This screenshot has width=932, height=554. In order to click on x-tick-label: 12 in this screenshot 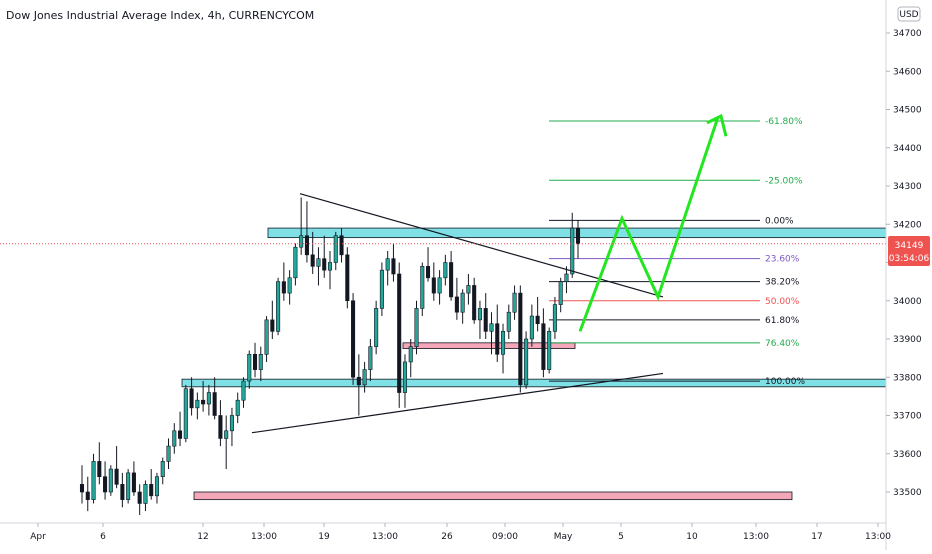, I will do `click(202, 537)`.